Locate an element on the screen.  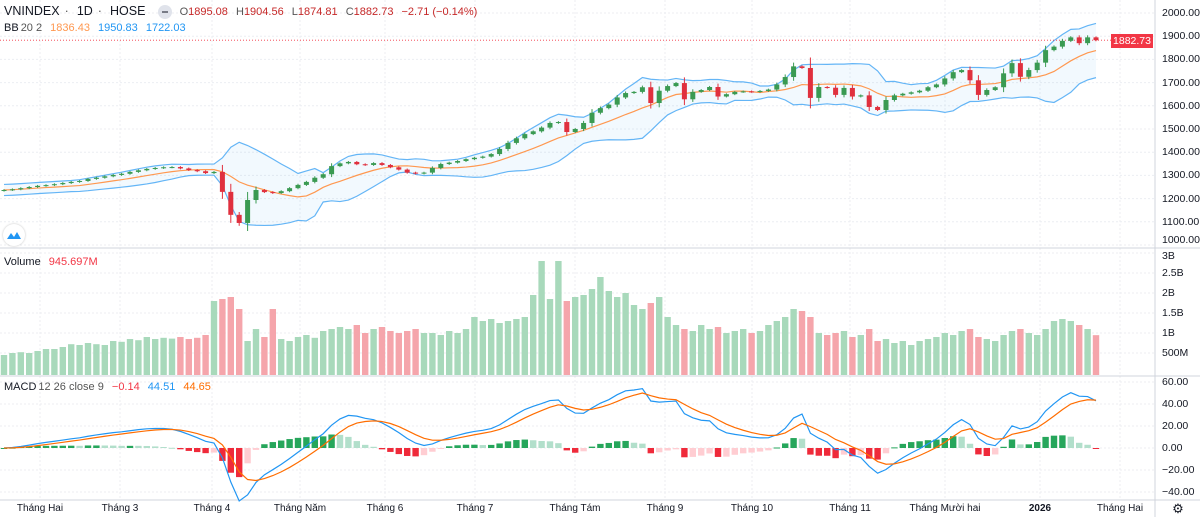
time-tick-label: Tháng 4 is located at coordinates (212, 508).